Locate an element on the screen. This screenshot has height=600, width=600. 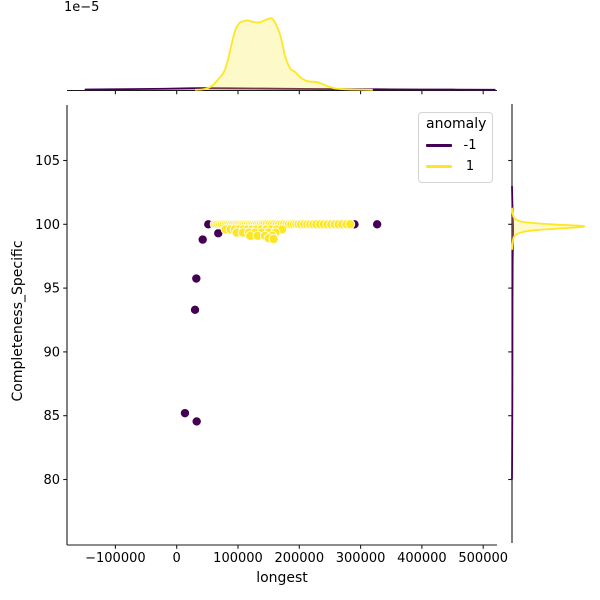
legend: anomaly -1 1 is located at coordinates (455, 147).